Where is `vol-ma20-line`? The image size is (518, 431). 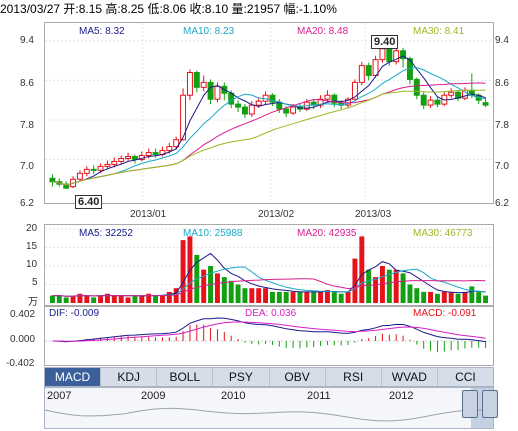 vol-ma20-line is located at coordinates (269, 287).